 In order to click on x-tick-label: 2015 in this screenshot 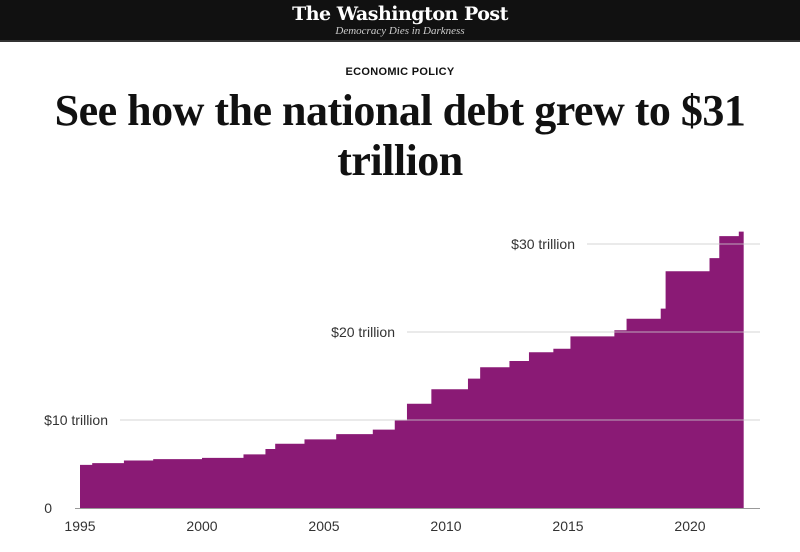, I will do `click(567, 526)`.